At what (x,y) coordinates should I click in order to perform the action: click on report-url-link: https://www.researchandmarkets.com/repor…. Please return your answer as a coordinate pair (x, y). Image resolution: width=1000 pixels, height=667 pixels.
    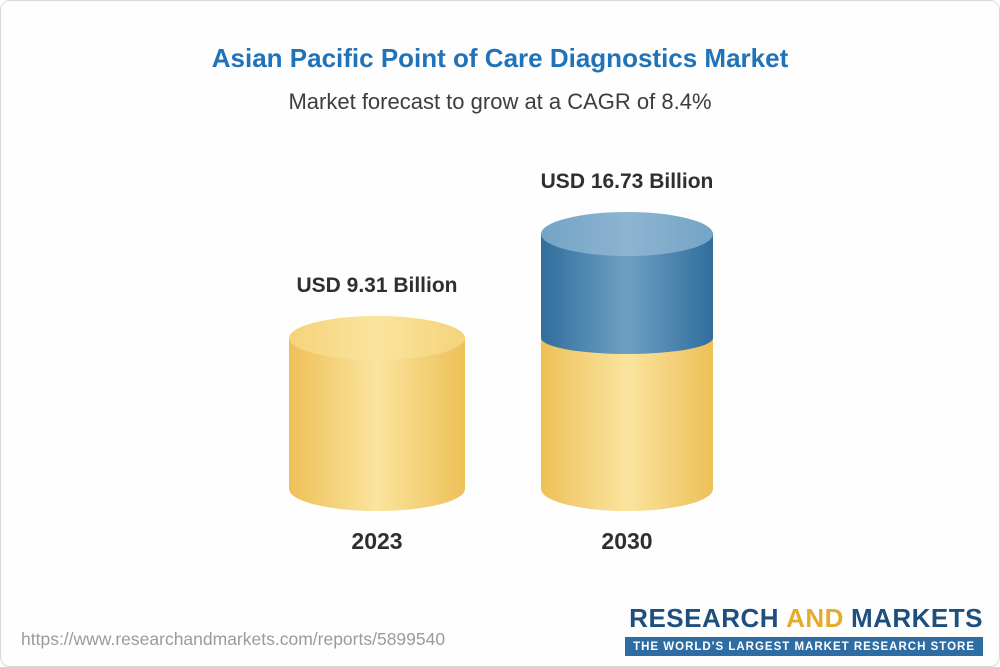
    Looking at the image, I should click on (233, 639).